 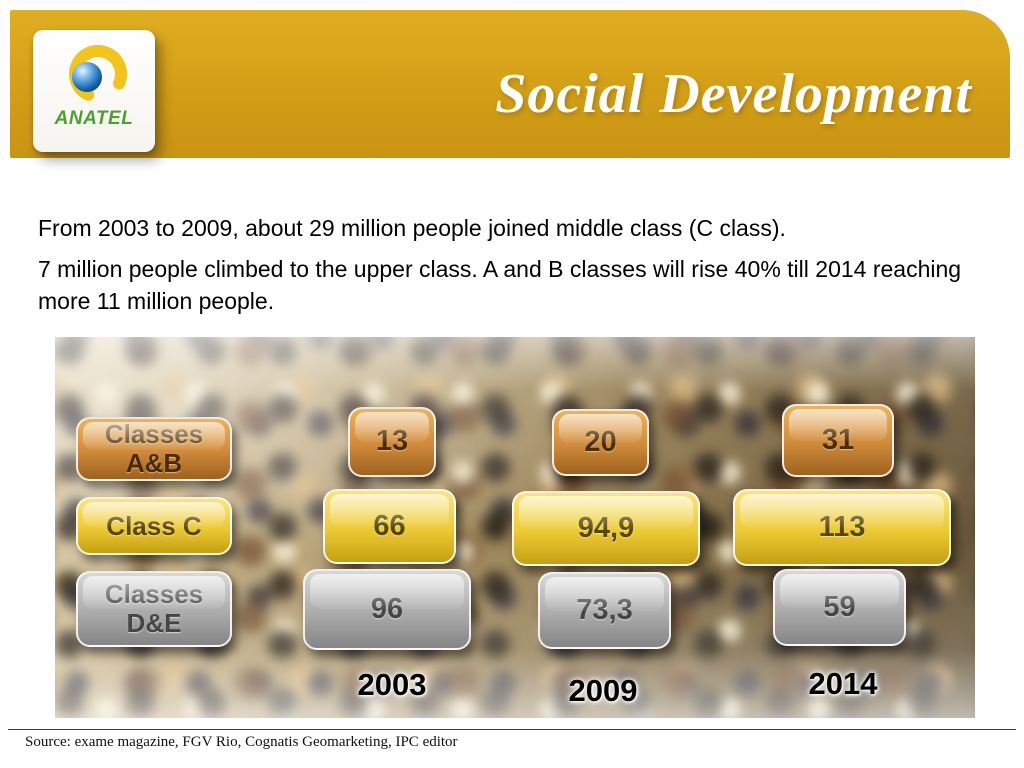 I want to click on footer-divider, so click(x=512, y=729).